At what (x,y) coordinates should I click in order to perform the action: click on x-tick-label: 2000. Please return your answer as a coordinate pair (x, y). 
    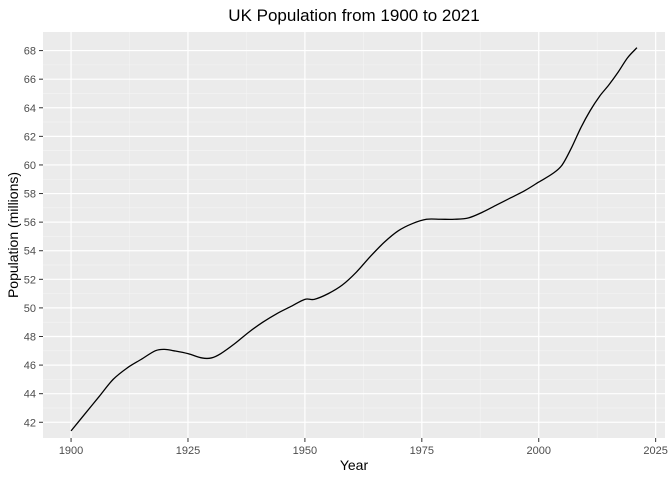
    Looking at the image, I should click on (538, 451).